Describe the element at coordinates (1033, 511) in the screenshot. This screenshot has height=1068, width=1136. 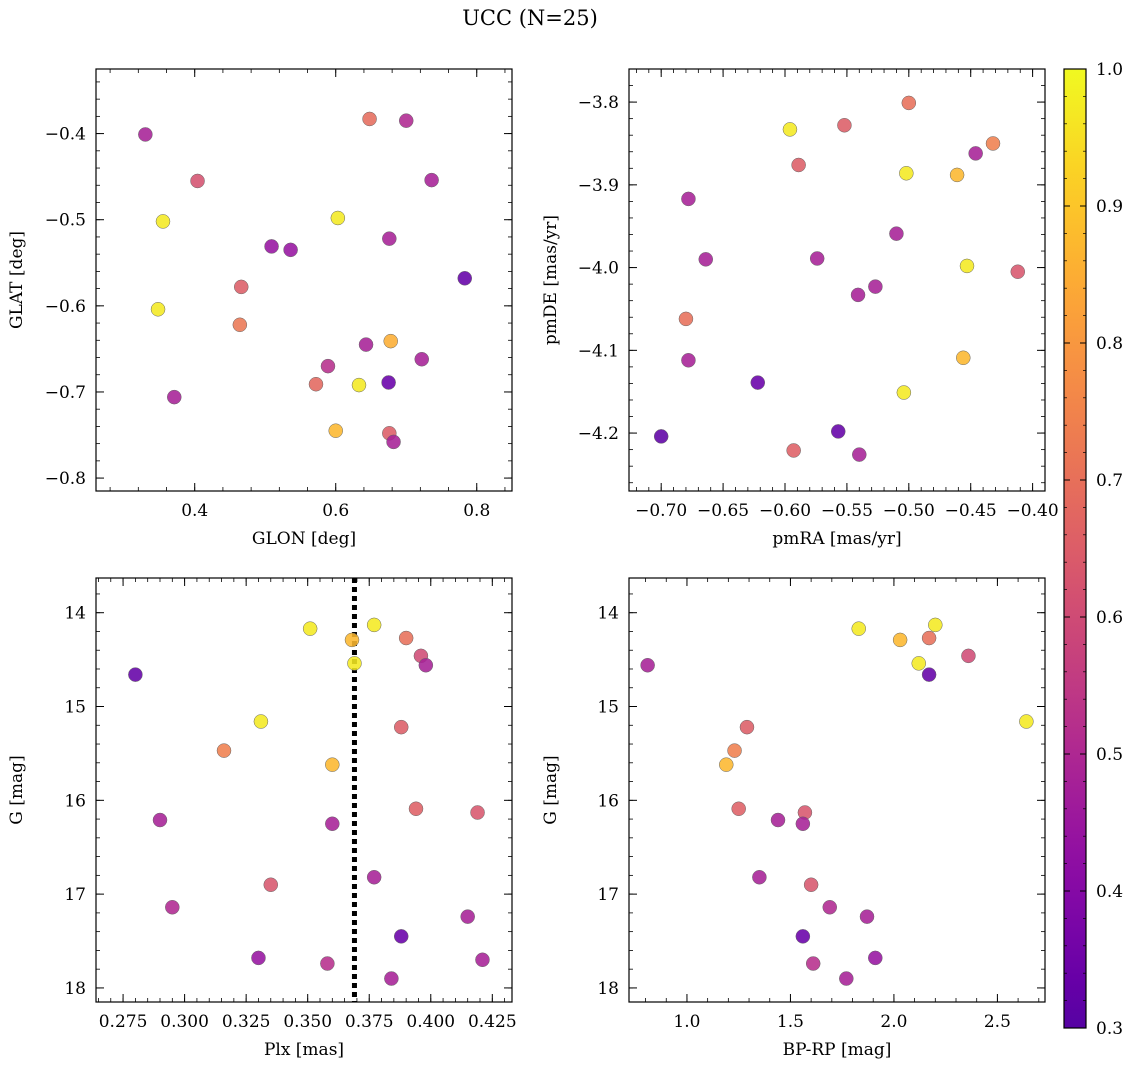
I see `x-tick-label: −0.40` at that location.